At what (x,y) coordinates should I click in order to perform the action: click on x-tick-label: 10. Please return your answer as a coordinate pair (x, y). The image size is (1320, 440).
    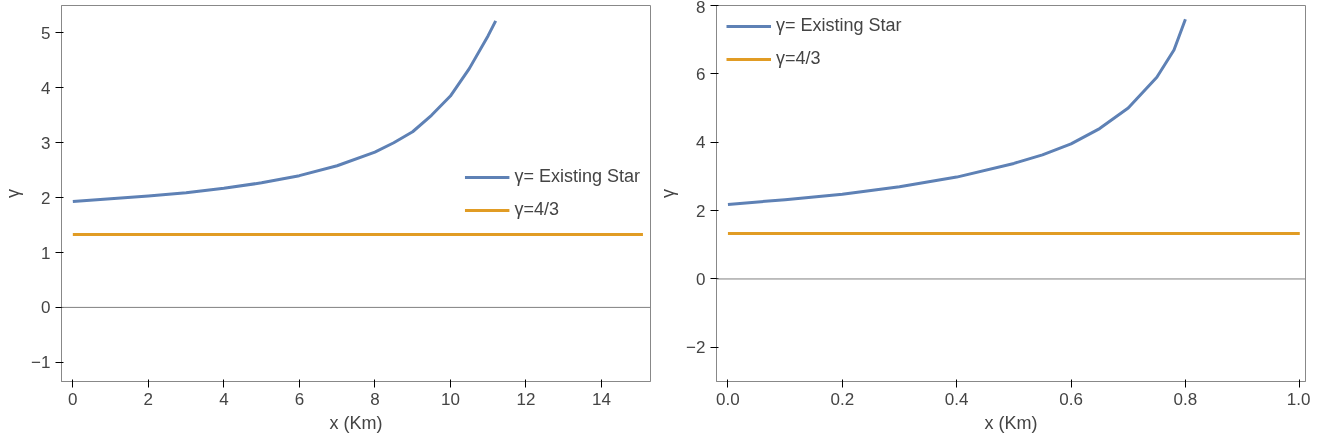
    Looking at the image, I should click on (450, 399).